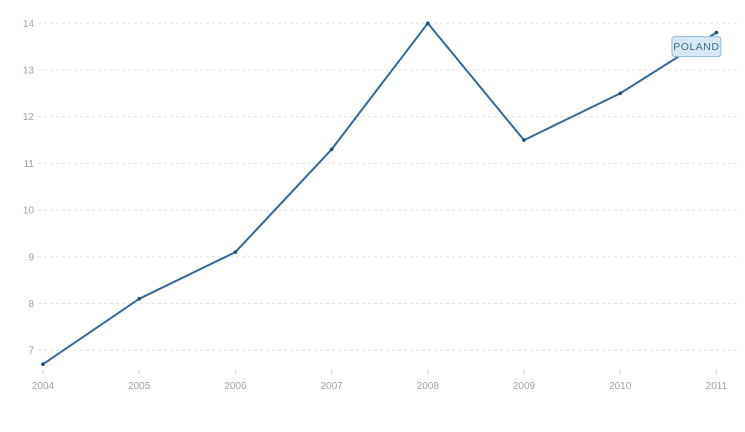  What do you see at coordinates (235, 386) in the screenshot?
I see `x-tick-label: 2006` at bounding box center [235, 386].